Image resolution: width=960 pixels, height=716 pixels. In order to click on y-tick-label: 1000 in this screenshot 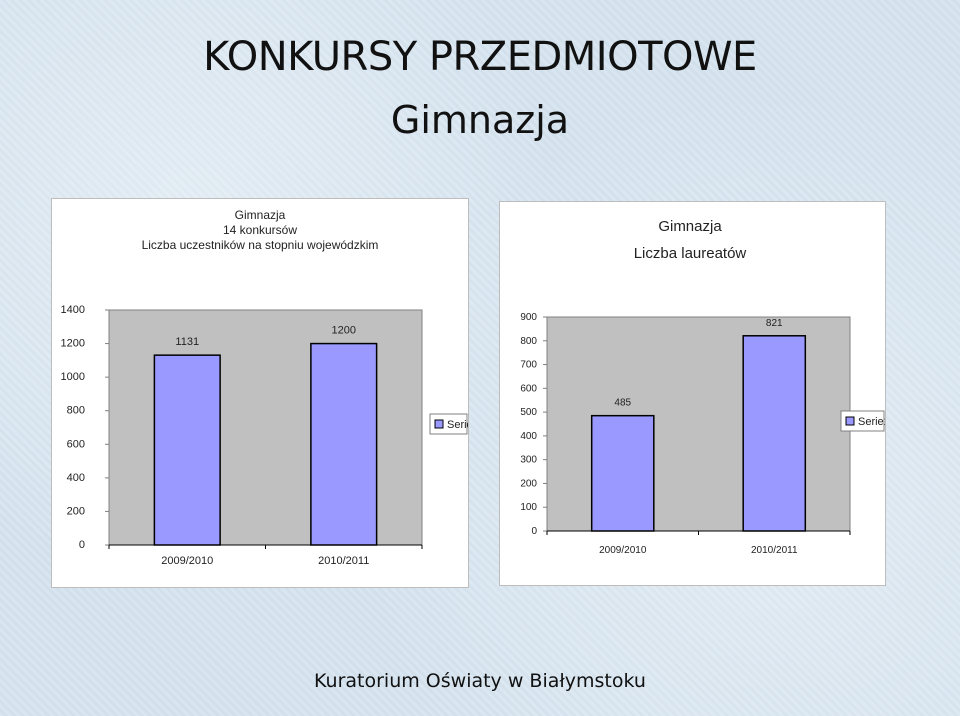, I will do `click(73, 377)`.